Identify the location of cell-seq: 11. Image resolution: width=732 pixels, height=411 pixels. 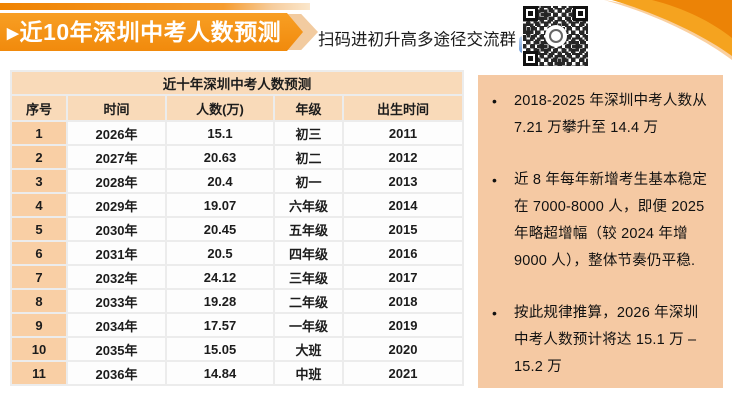
(39, 373).